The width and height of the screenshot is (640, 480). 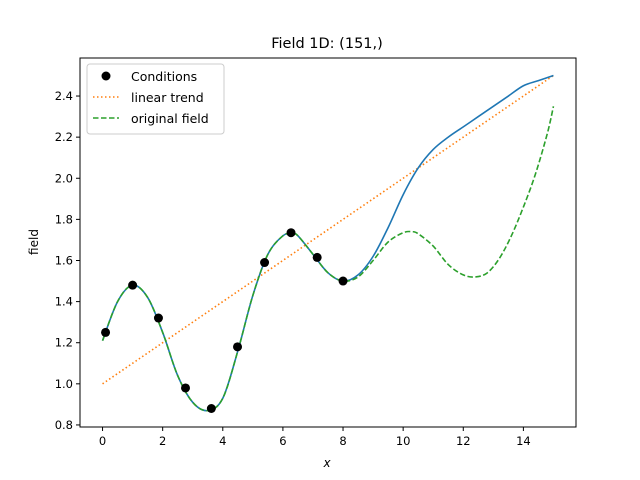 I want to click on legend-label-conditions: Conditions, so click(x=164, y=76).